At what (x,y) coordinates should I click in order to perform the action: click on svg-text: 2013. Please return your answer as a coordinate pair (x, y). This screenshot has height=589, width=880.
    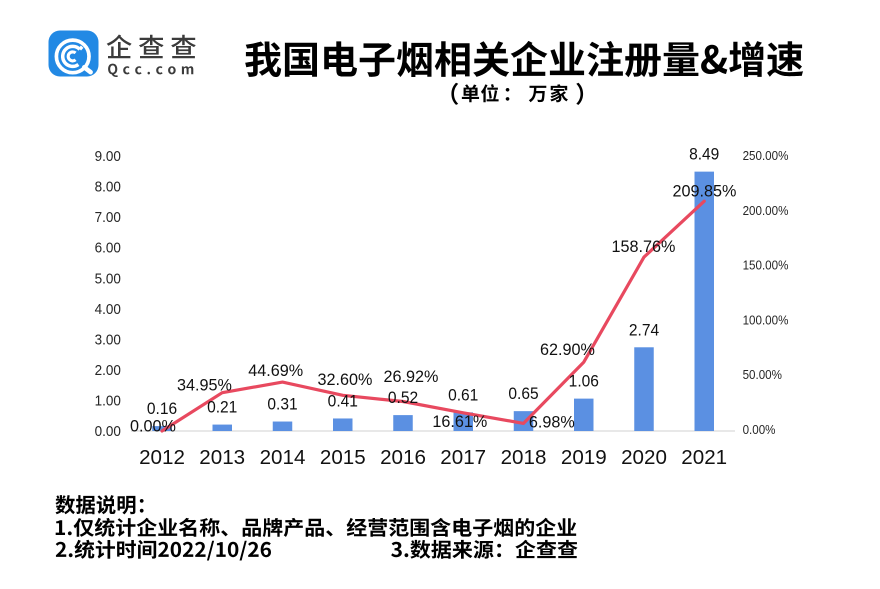
    Looking at the image, I should click on (222, 457).